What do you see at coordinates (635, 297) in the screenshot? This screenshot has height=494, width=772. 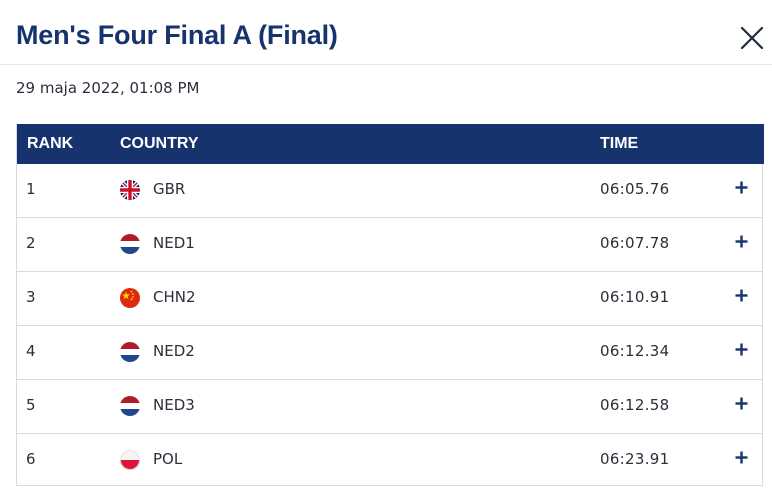 I see `time-cell: 06:10.91` at bounding box center [635, 297].